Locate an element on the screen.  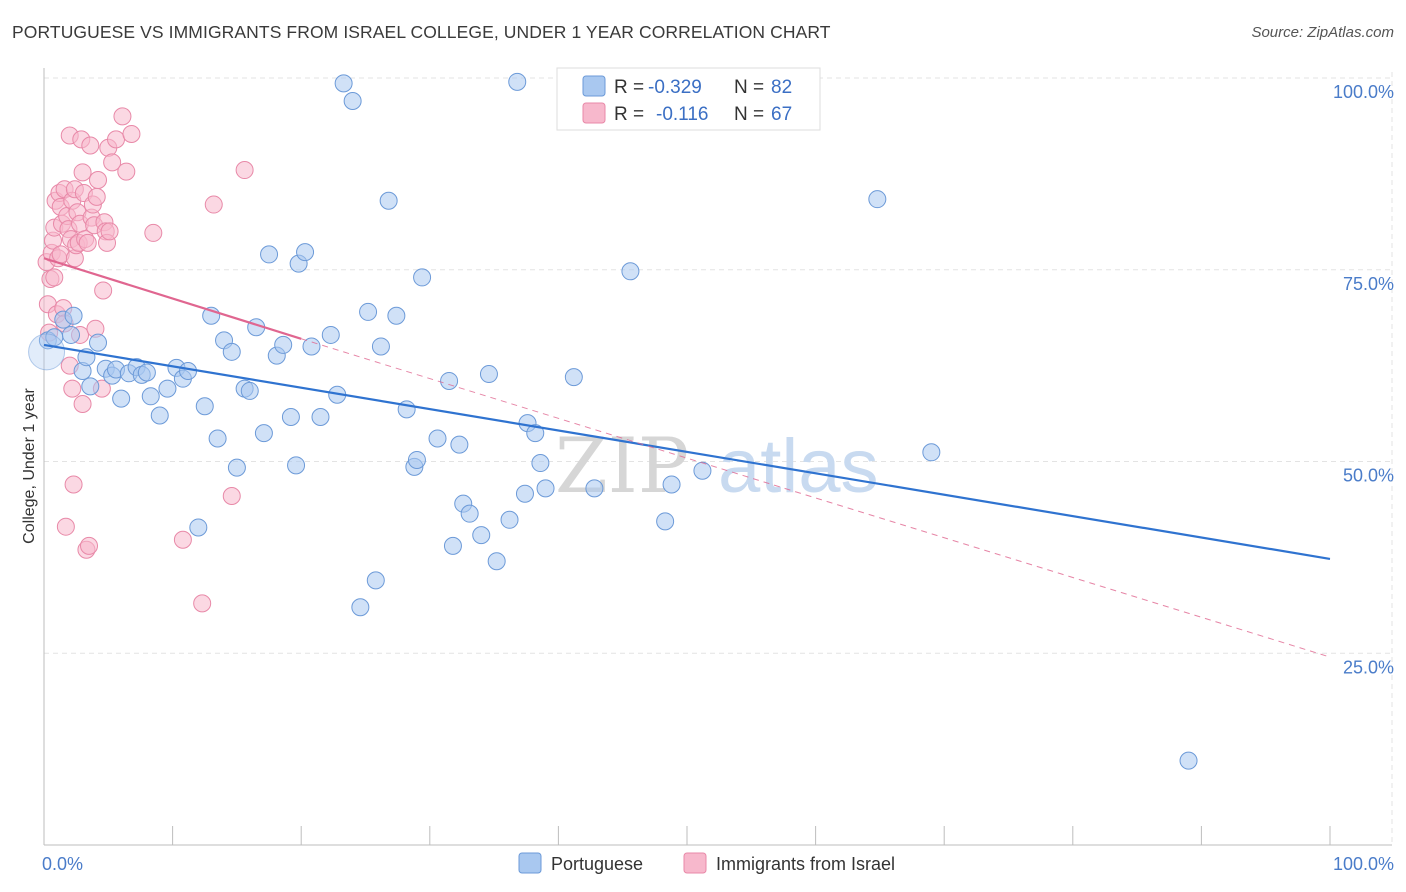
legend-r-value-1: -0.329 is located at coordinates (675, 87).